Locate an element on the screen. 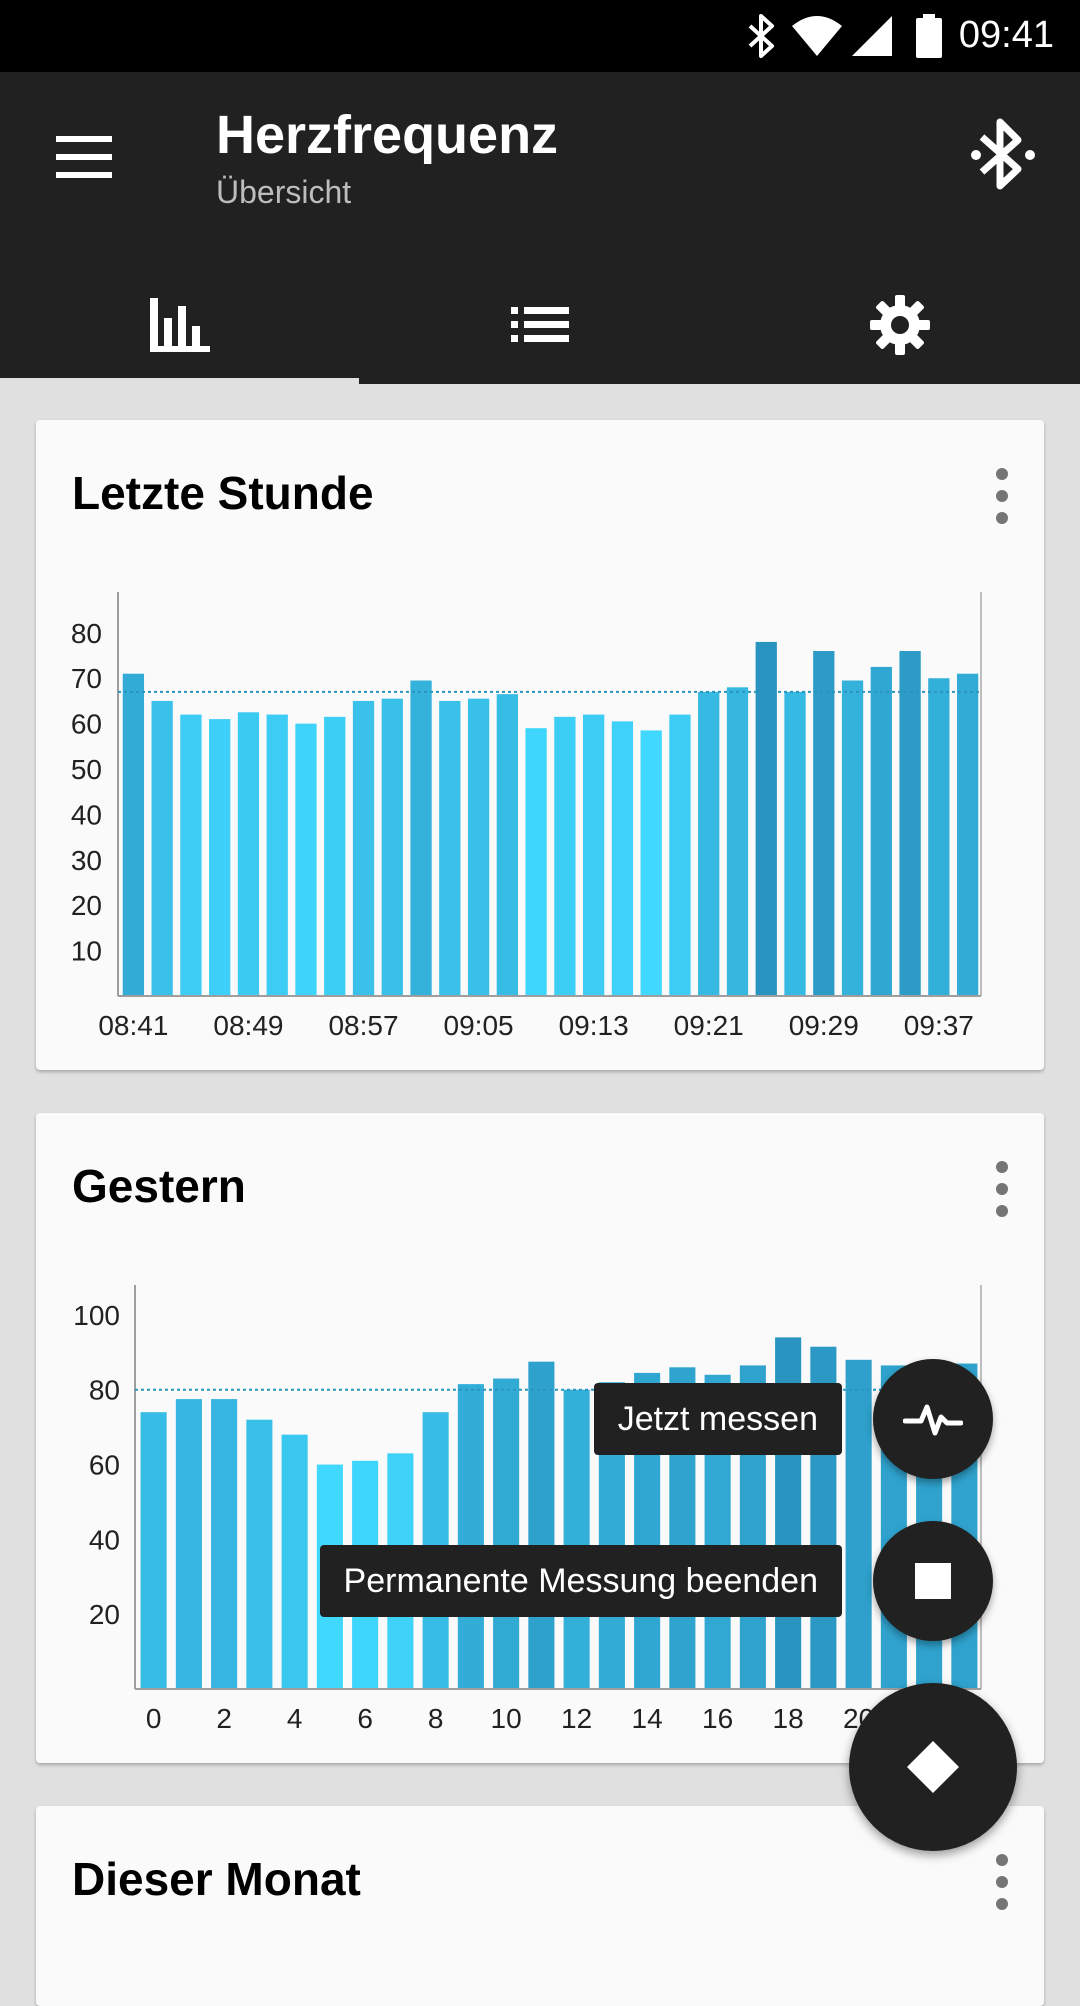  stop-permanent-label: Permanente Messung beenden is located at coordinates (580, 1581).